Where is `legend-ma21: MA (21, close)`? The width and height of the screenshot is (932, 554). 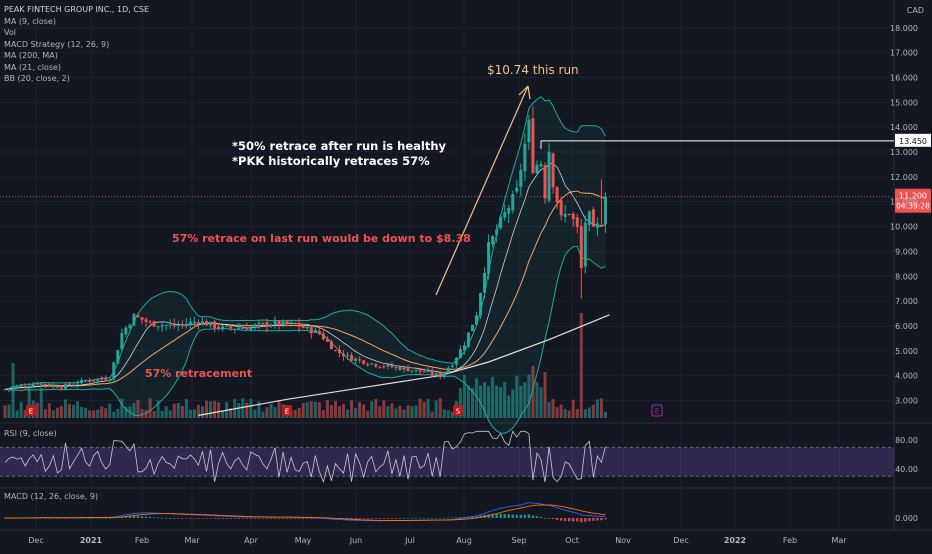 legend-ma21: MA (21, close) is located at coordinates (33, 67).